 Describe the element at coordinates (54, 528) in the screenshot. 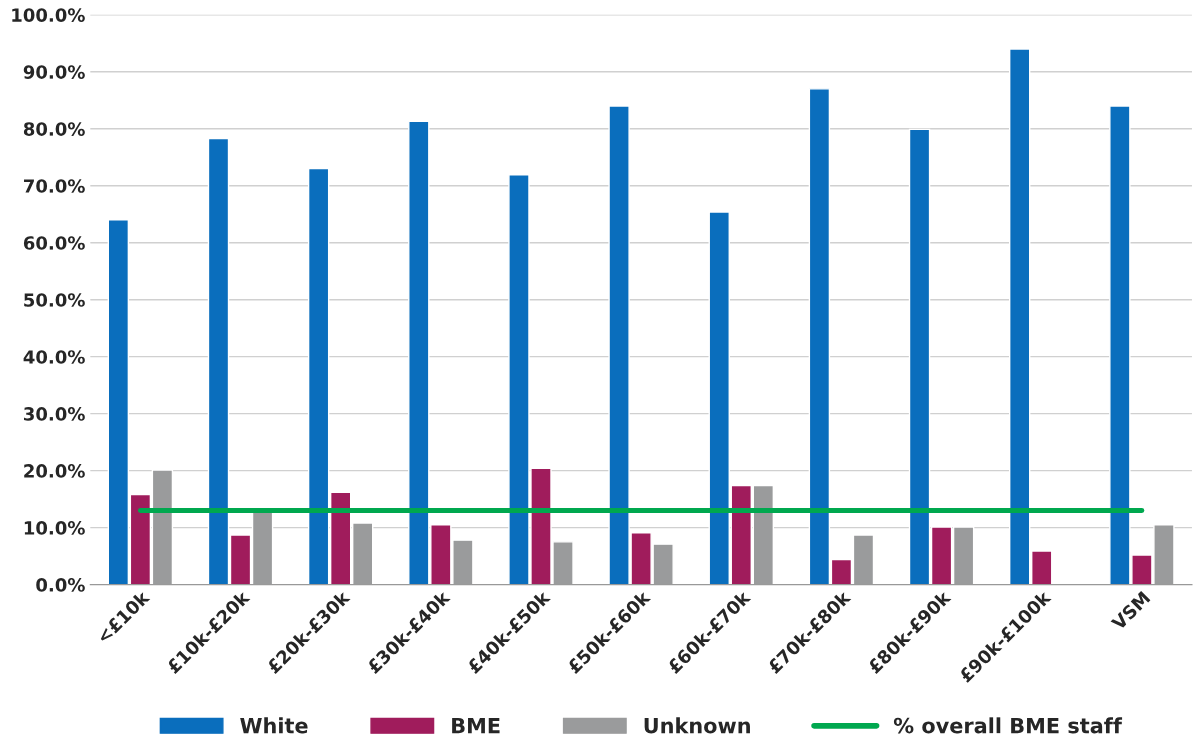

I see `y-tick-label: 10.0%` at that location.